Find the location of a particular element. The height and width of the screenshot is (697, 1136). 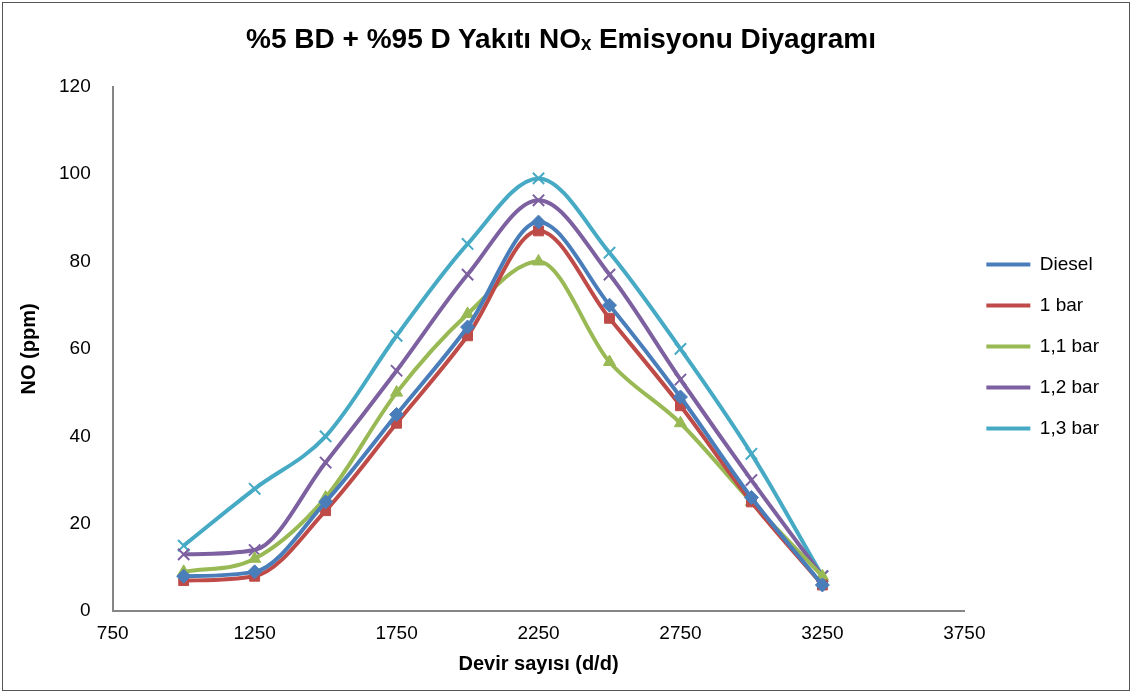

x-tick-label: 750 is located at coordinates (112, 632).